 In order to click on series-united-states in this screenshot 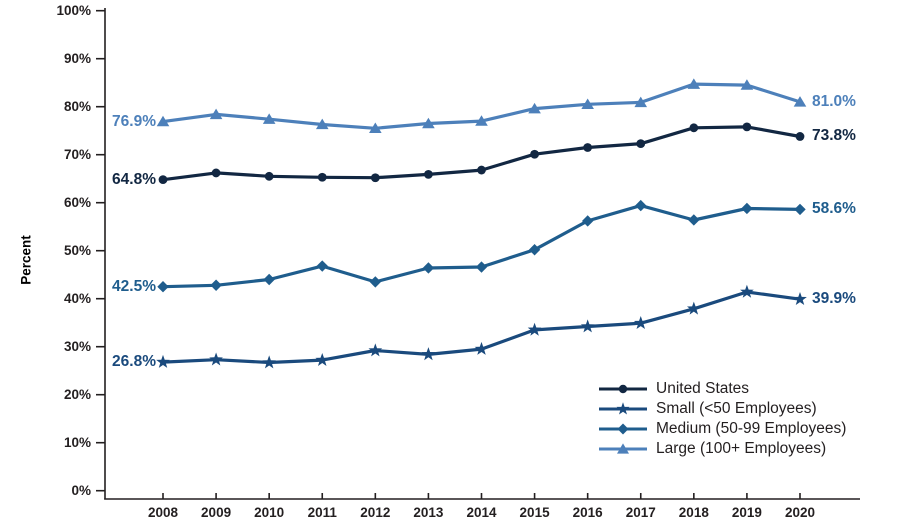, I will do `click(481, 153)`.